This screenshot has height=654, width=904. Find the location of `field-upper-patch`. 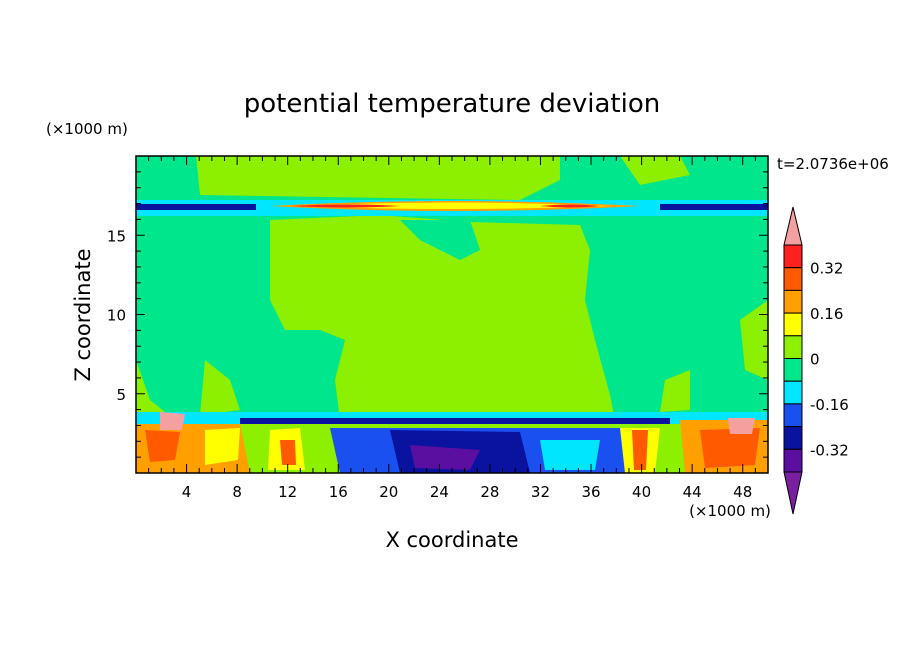

field-upper-patch is located at coordinates (655, 170).